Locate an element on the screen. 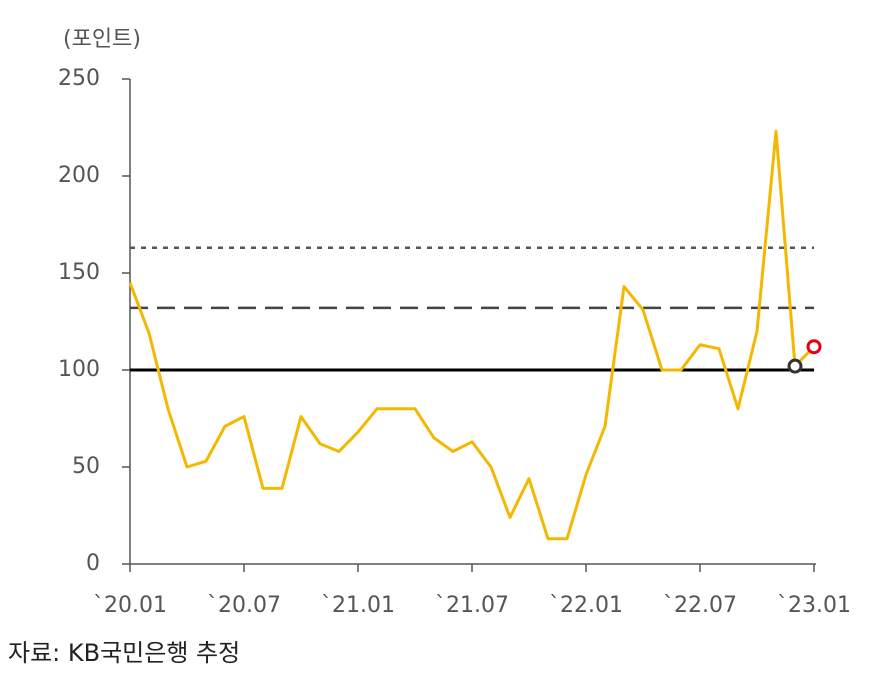 This screenshot has height=679, width=875. source-note: 자료: KB국민은행 추정 is located at coordinates (124, 653).